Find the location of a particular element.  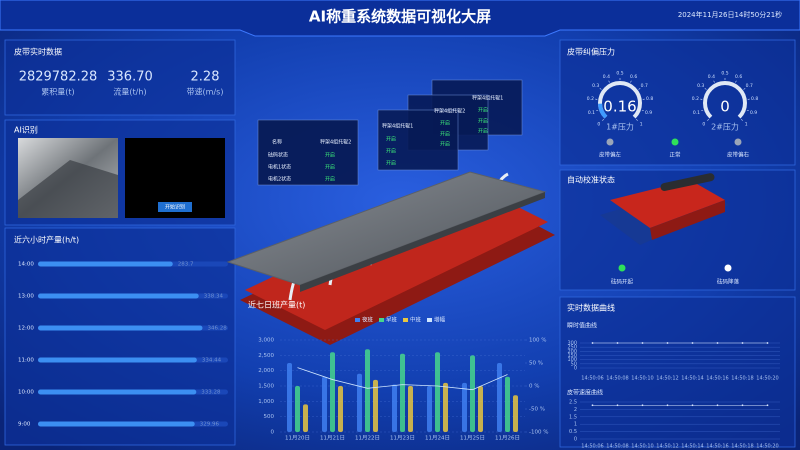

gauge-tick-label: 0.3 is located at coordinates (595, 86).